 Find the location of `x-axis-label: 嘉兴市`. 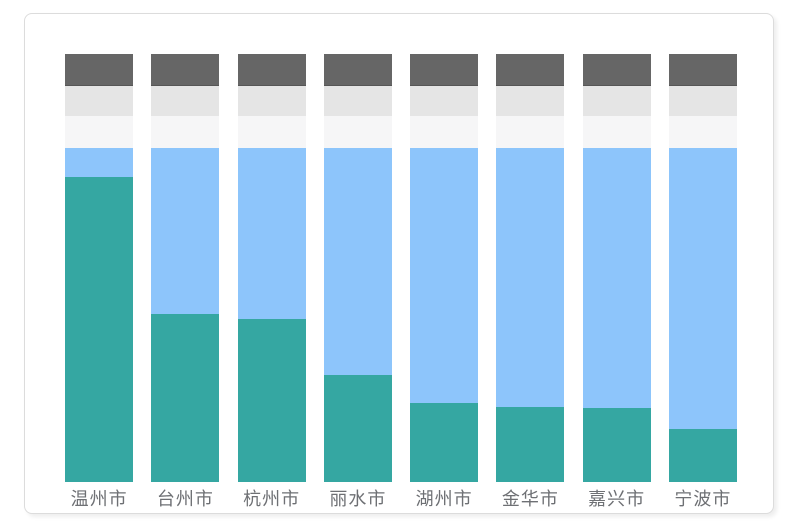

x-axis-label: 嘉兴市 is located at coordinates (617, 499).